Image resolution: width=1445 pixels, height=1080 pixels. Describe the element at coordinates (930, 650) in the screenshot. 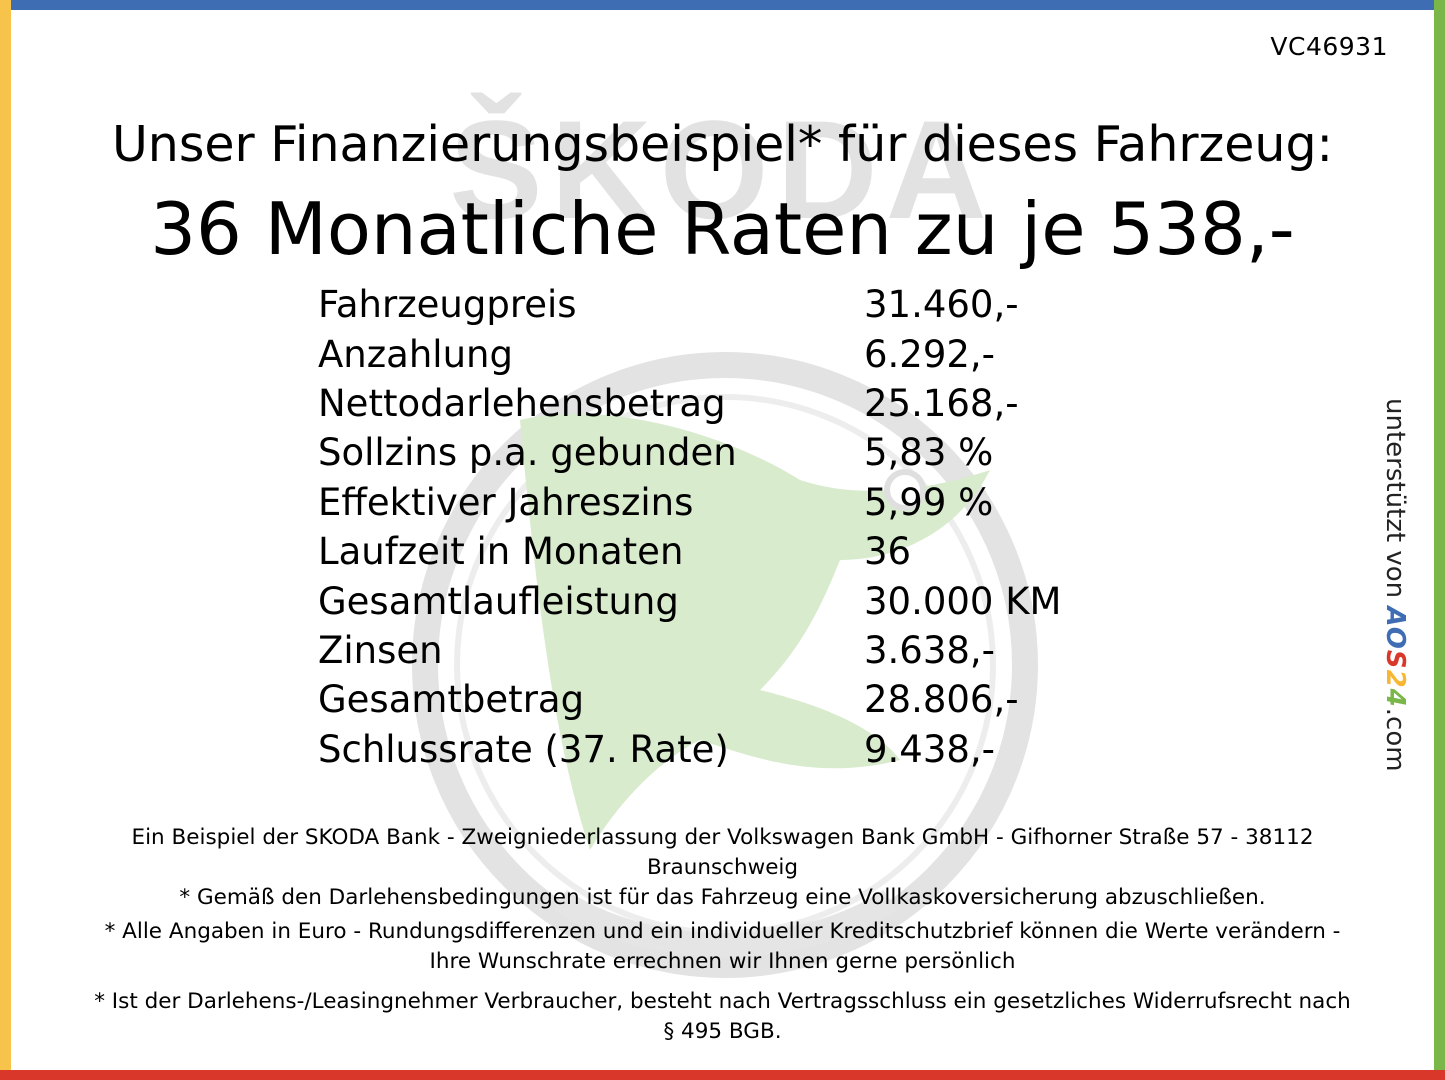

I see `row-value: 3.638,-` at that location.